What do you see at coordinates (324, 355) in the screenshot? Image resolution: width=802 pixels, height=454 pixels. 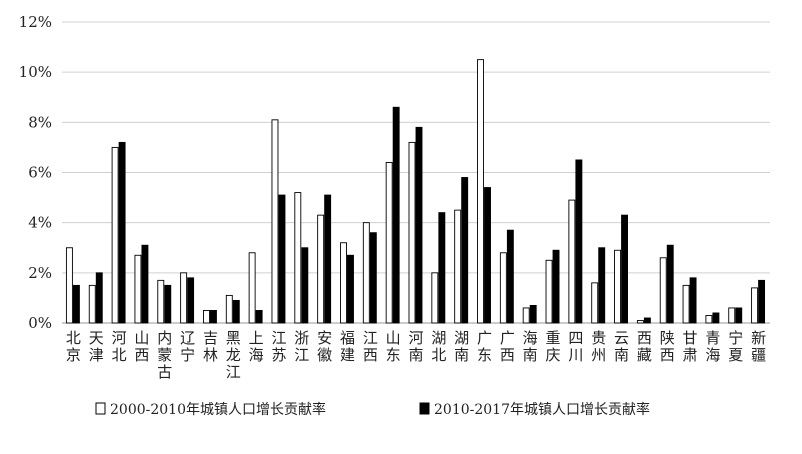 I see `x-tick-label: 徽` at bounding box center [324, 355].